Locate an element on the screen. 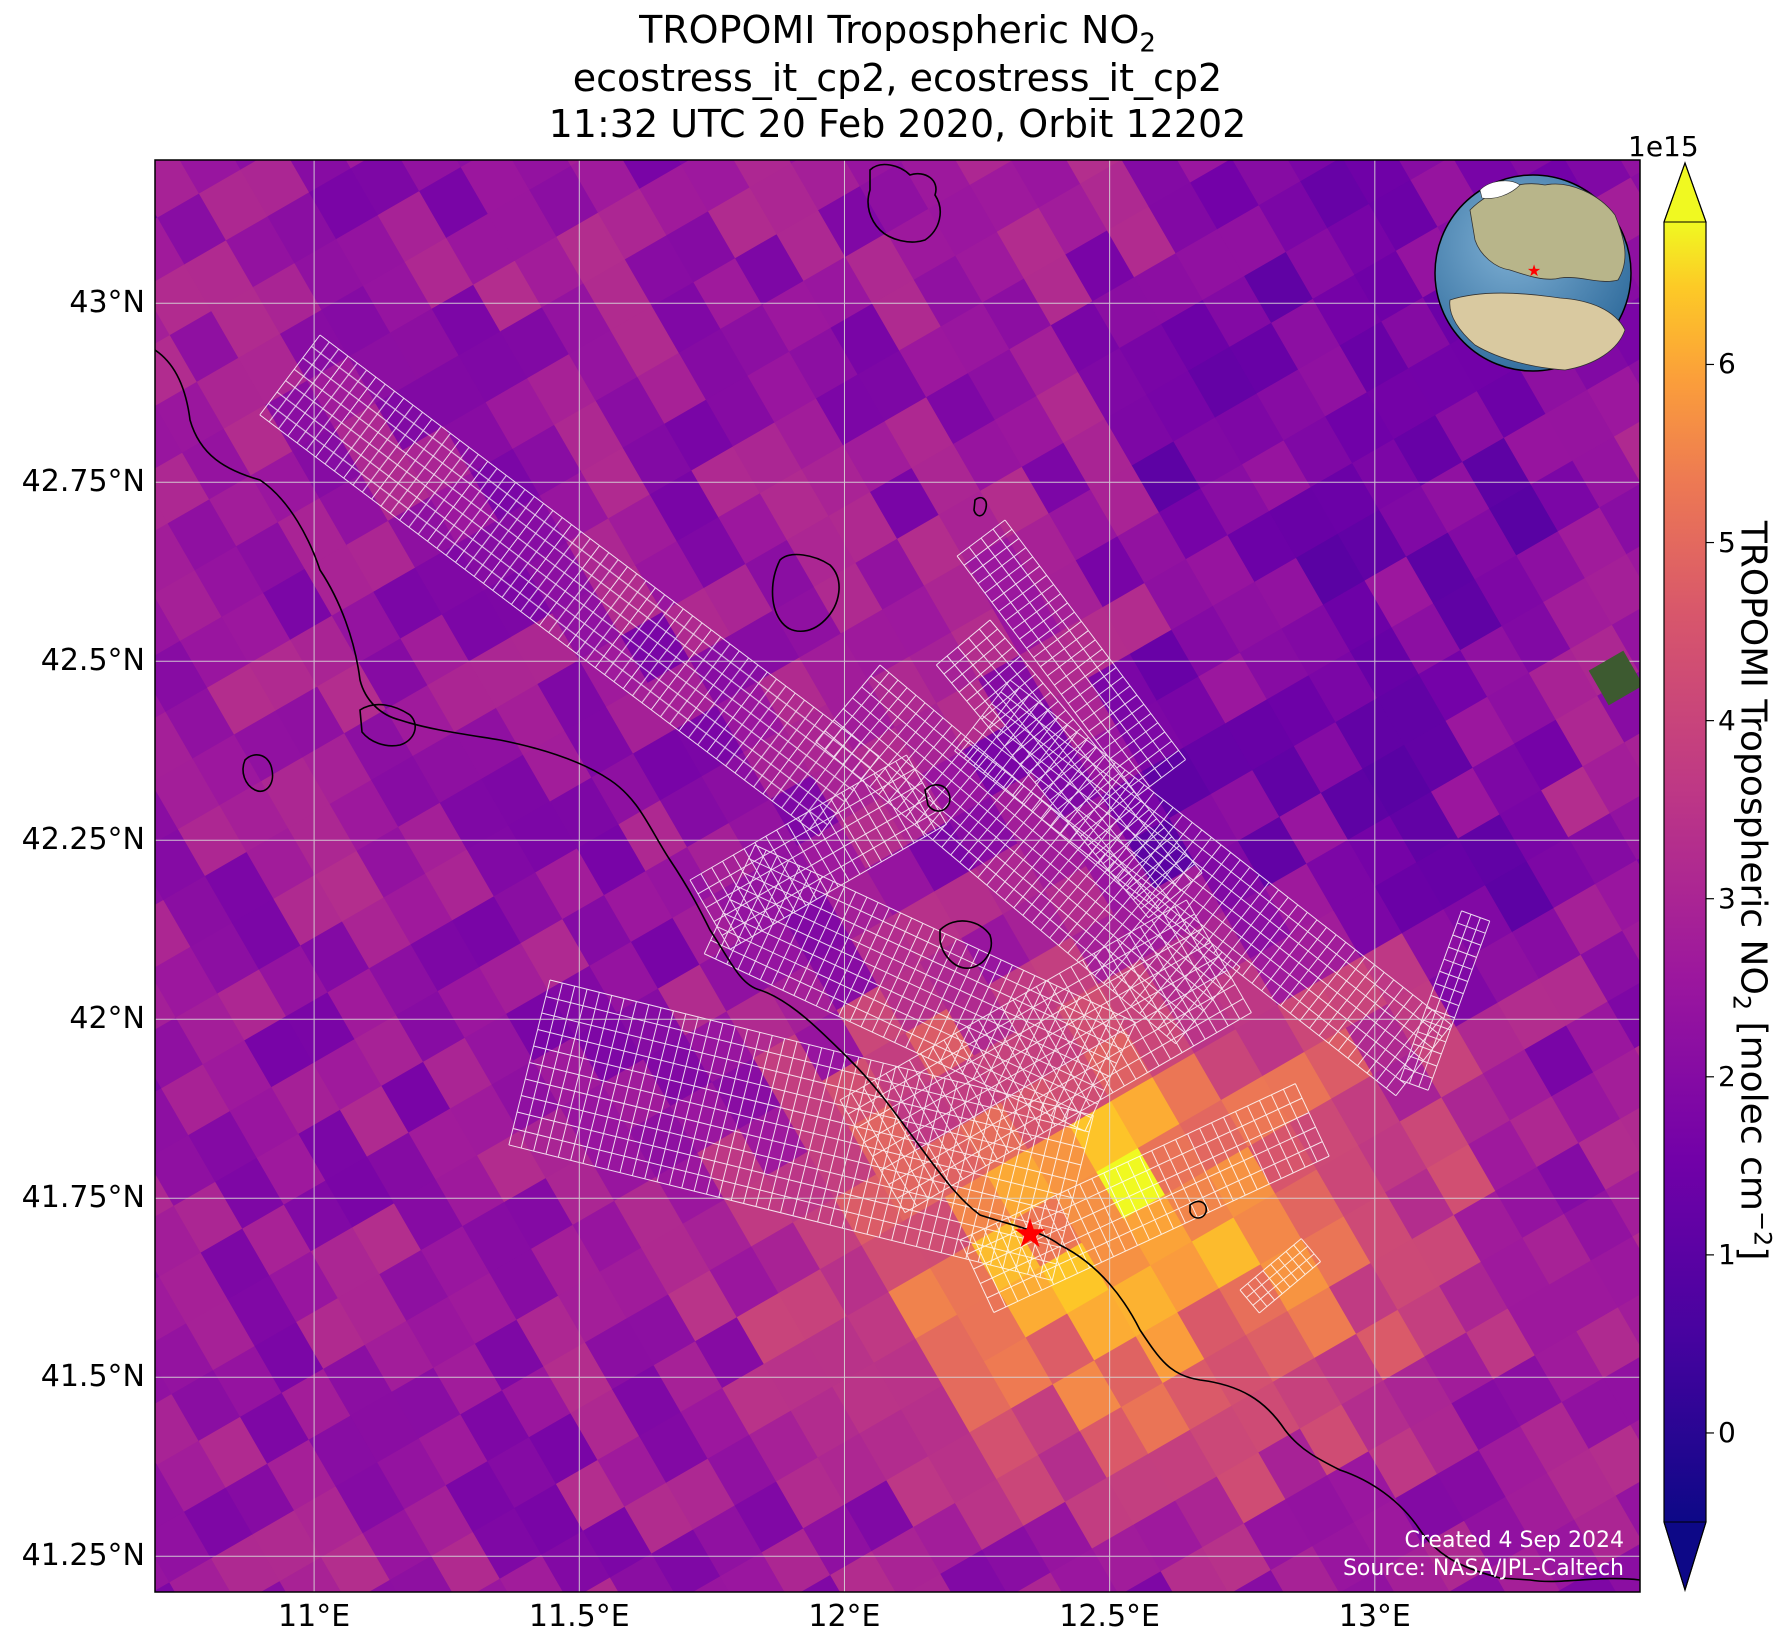 The image size is (1791, 1643). lat-tick-label: 41.5°N is located at coordinates (92, 1377).